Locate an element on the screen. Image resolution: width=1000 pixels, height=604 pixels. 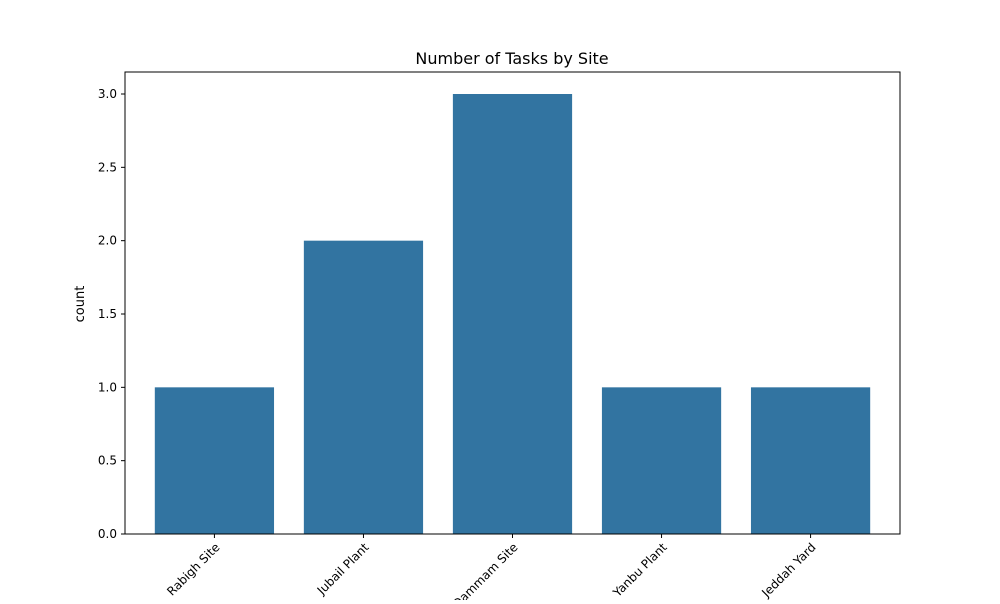
bar-jeddah-yard is located at coordinates (810, 460).